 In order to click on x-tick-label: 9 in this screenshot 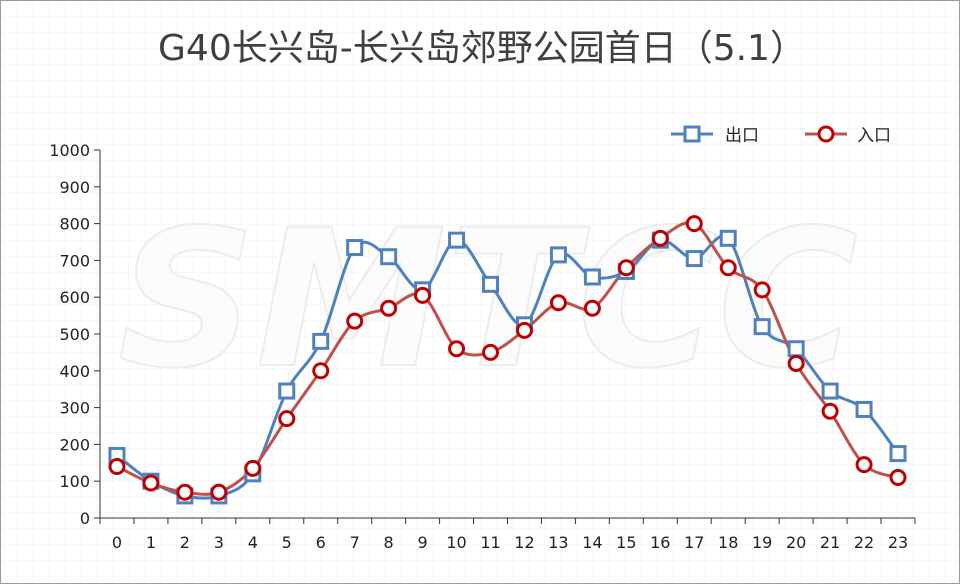, I will do `click(423, 542)`.